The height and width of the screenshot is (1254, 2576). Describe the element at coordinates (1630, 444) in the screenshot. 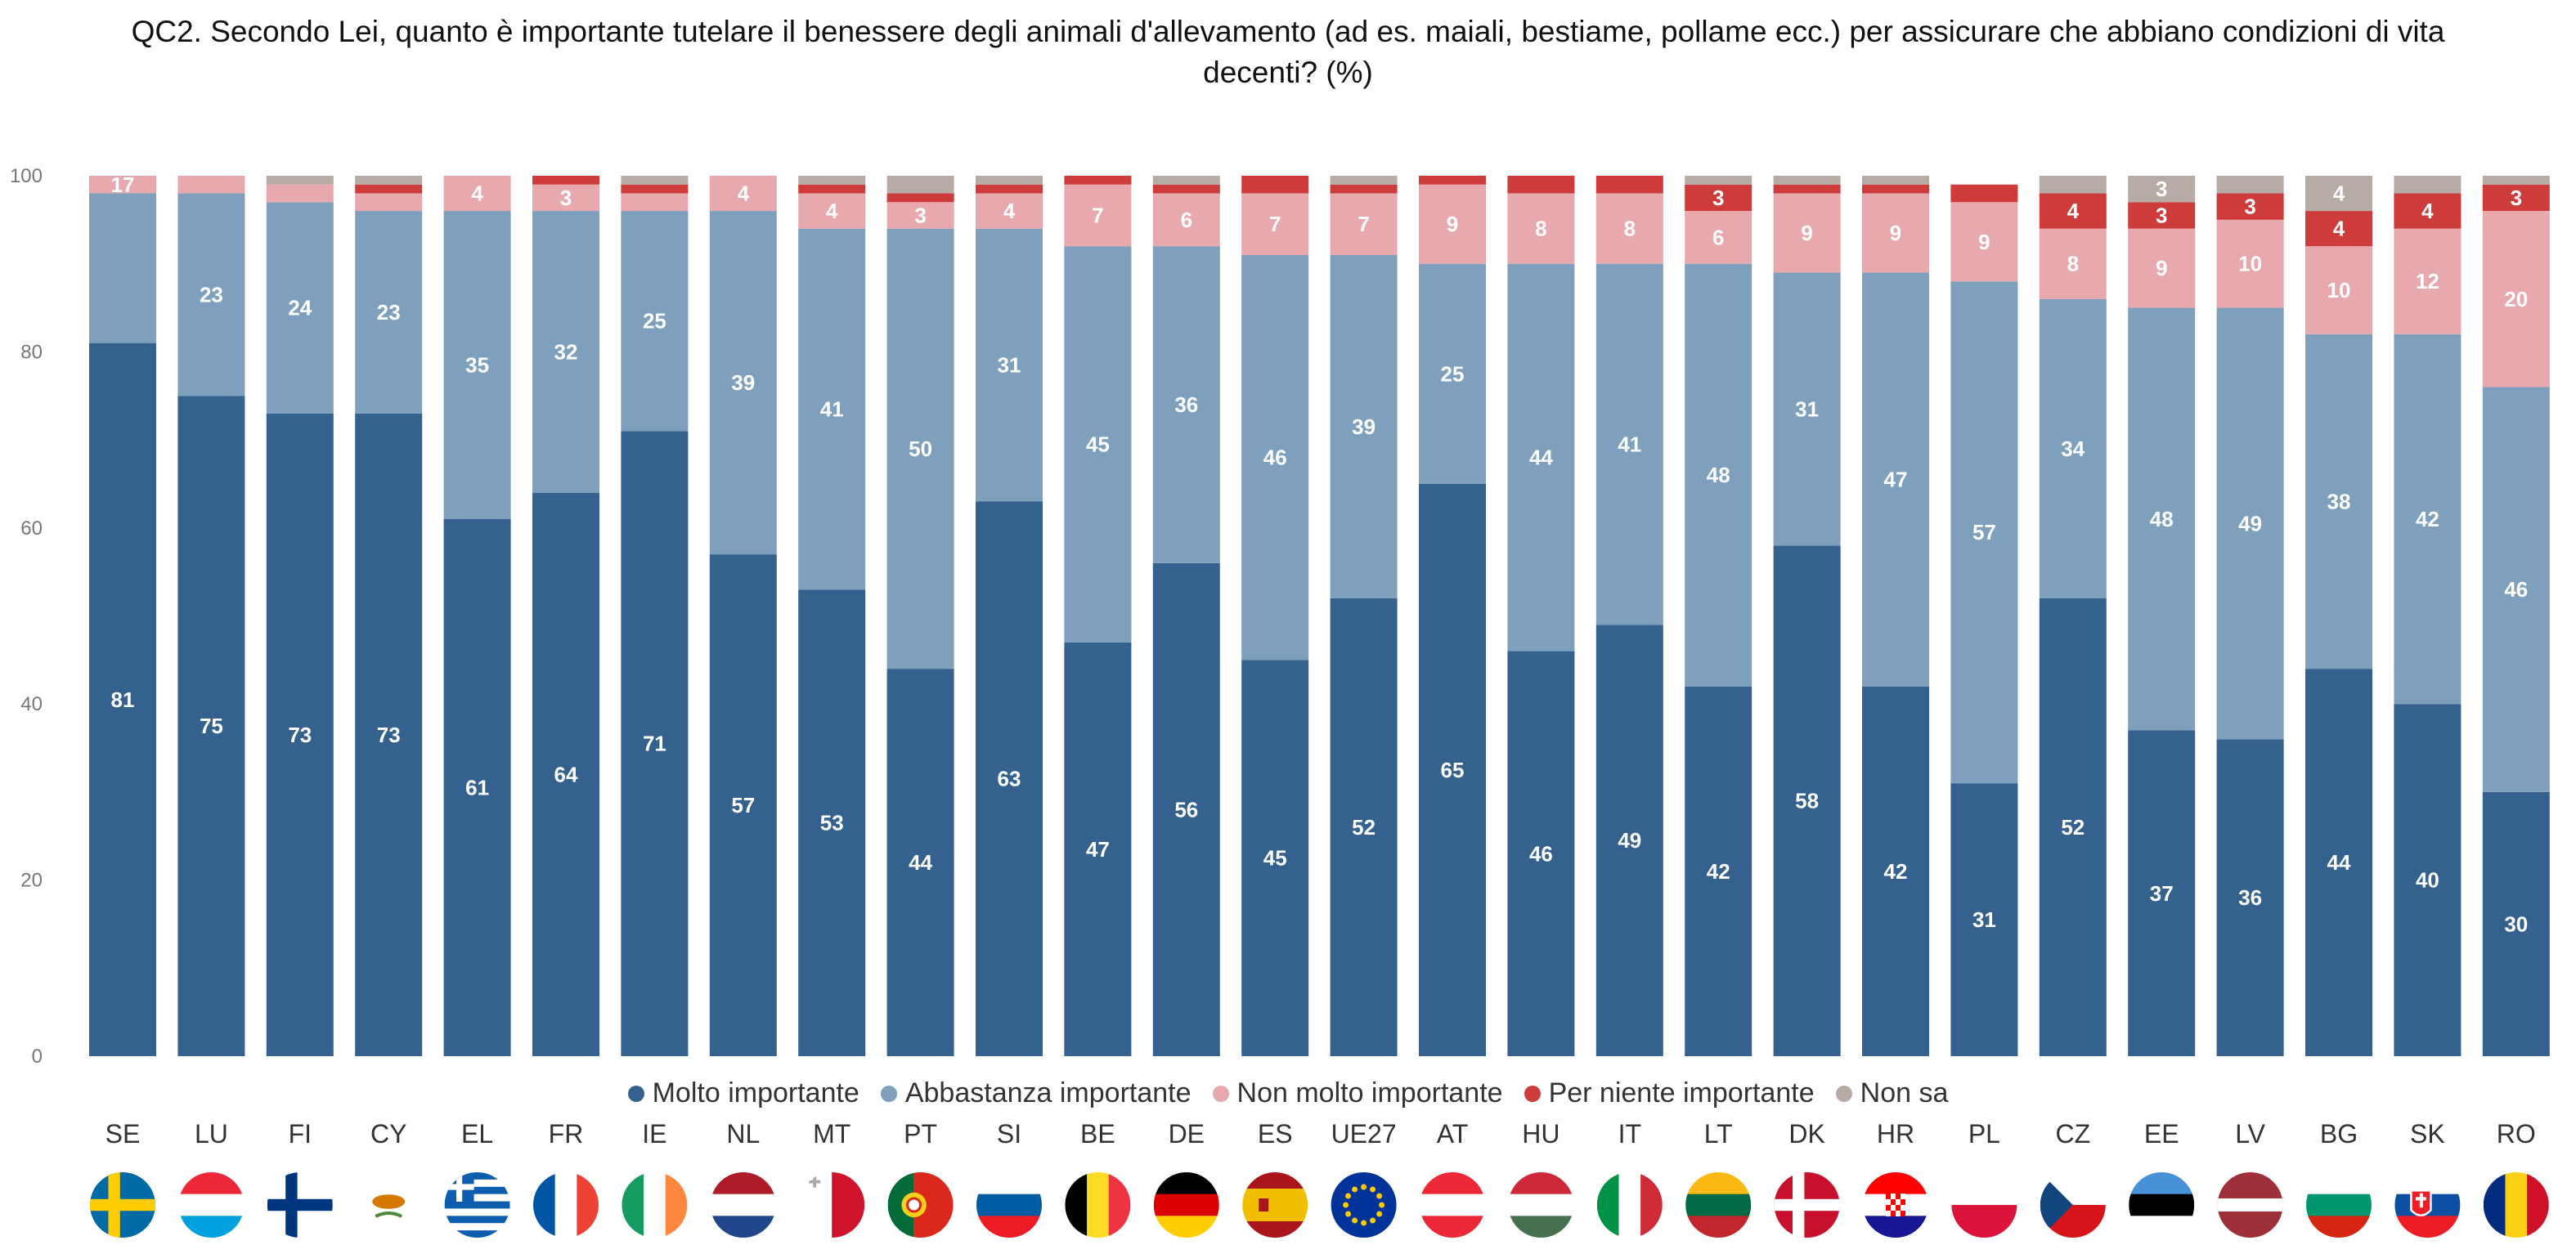

I see `data-label: 41` at that location.